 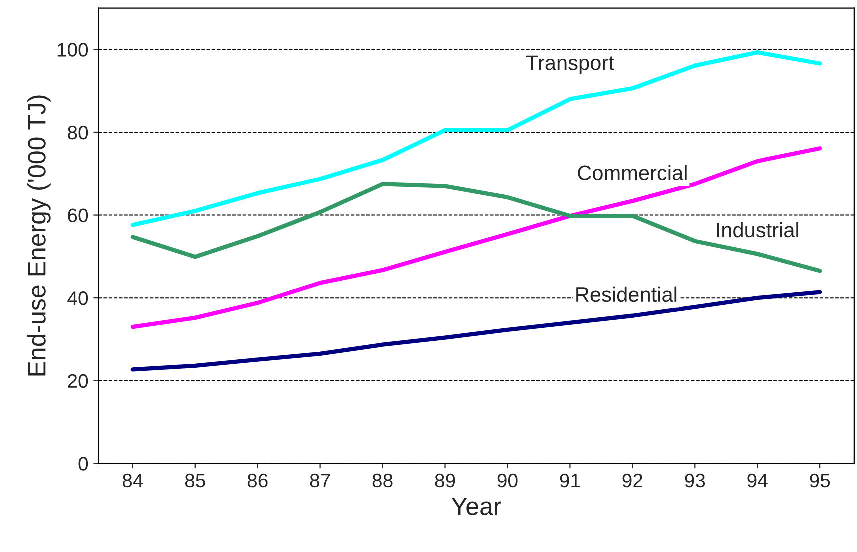 What do you see at coordinates (78, 381) in the screenshot?
I see `y-tick-label: 20` at bounding box center [78, 381].